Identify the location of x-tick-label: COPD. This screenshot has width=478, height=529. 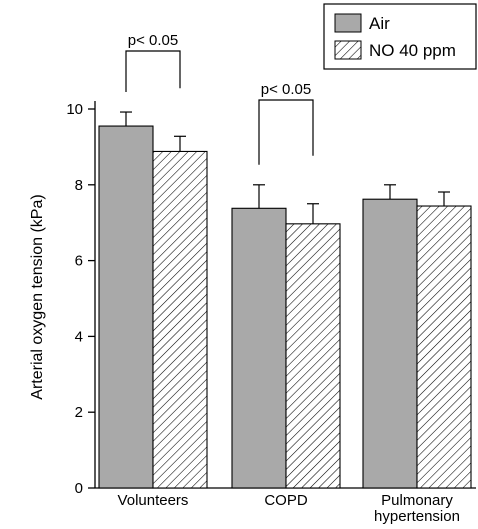
(286, 500).